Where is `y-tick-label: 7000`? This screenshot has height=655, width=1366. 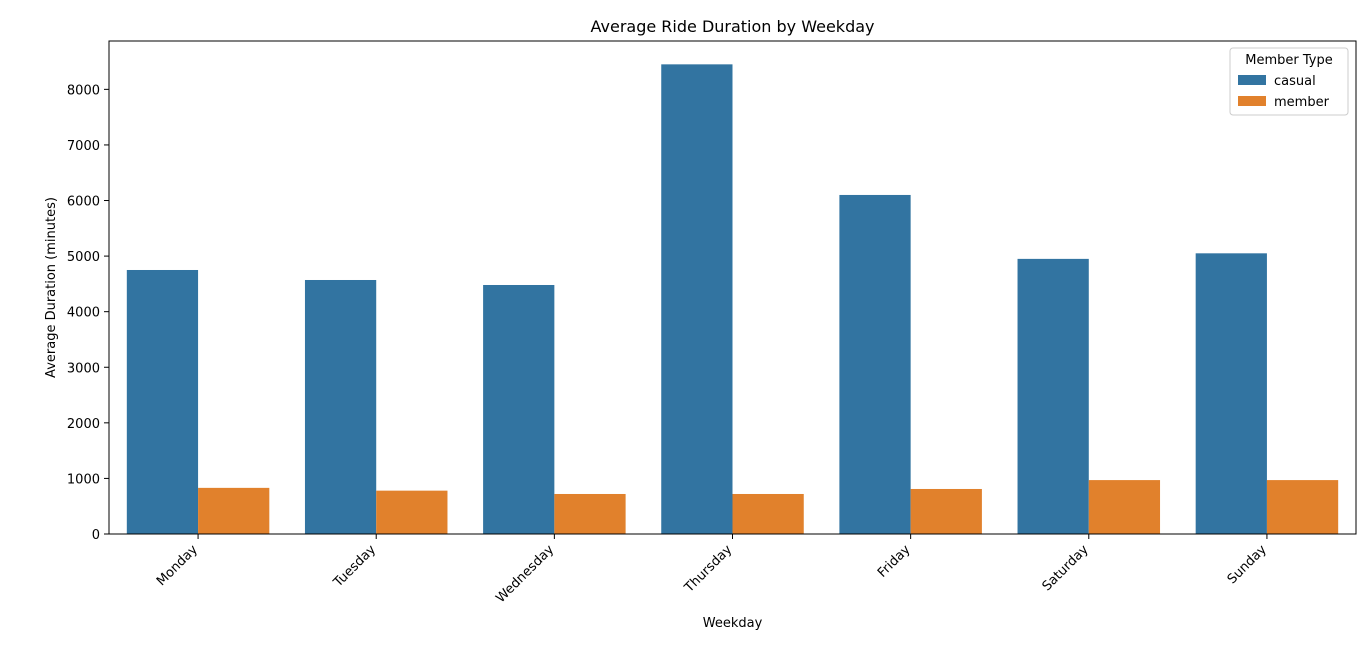
y-tick-label: 7000 is located at coordinates (83, 146).